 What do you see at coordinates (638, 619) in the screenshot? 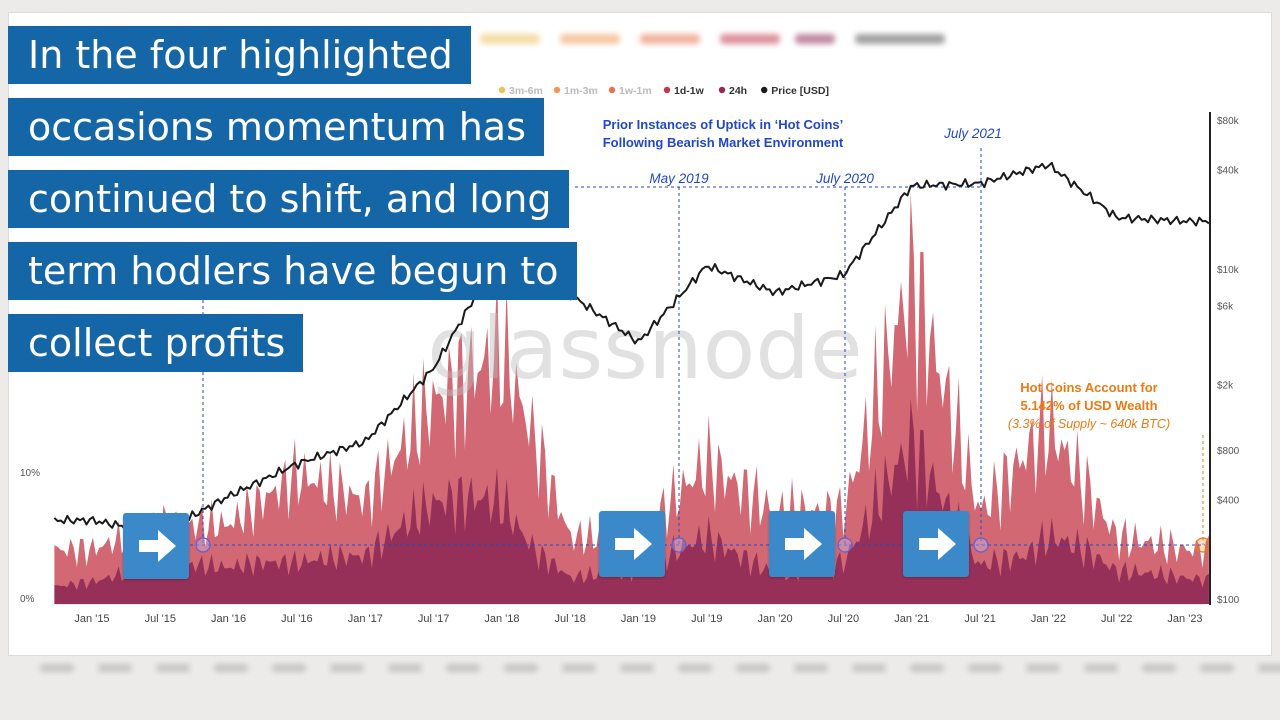
I see `x-tick-label: Jan '19` at bounding box center [638, 619].